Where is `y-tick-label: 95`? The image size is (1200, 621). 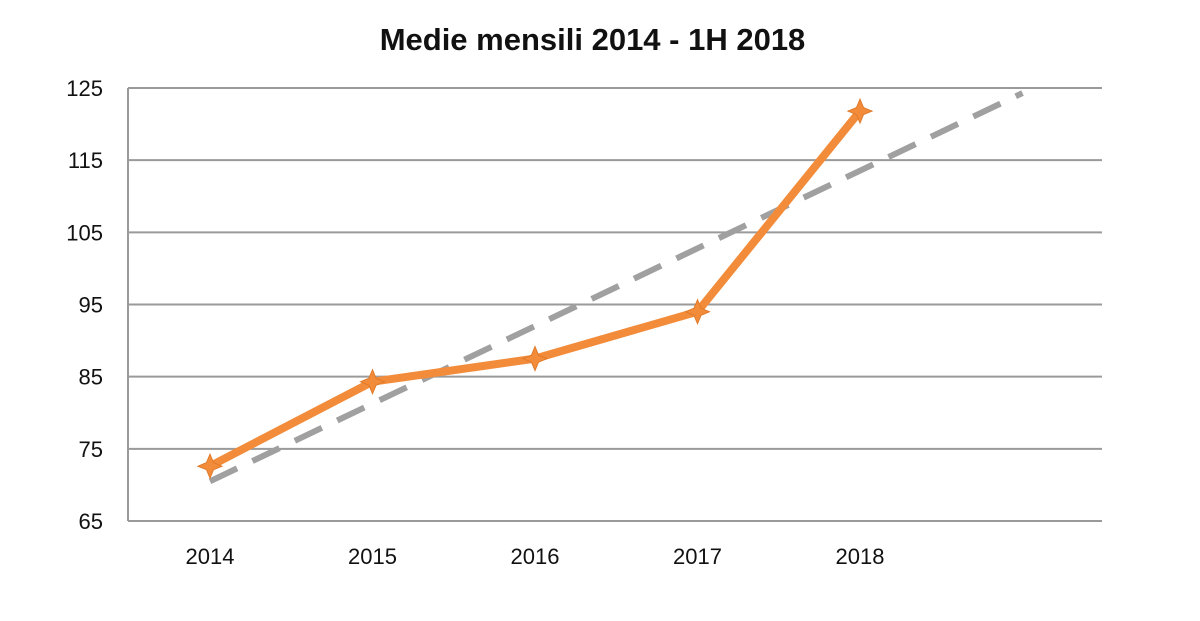
y-tick-label: 95 is located at coordinates (91, 305).